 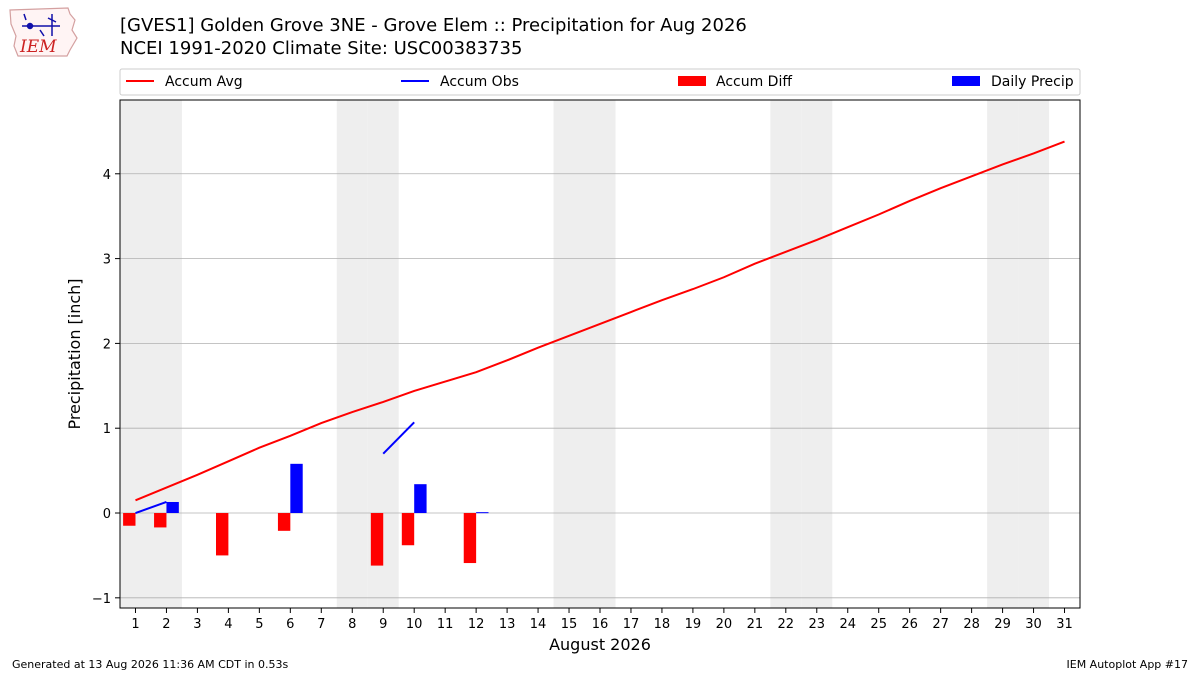 I want to click on y-axis: −1 0 1 2 3 4, so click(x=106, y=387).